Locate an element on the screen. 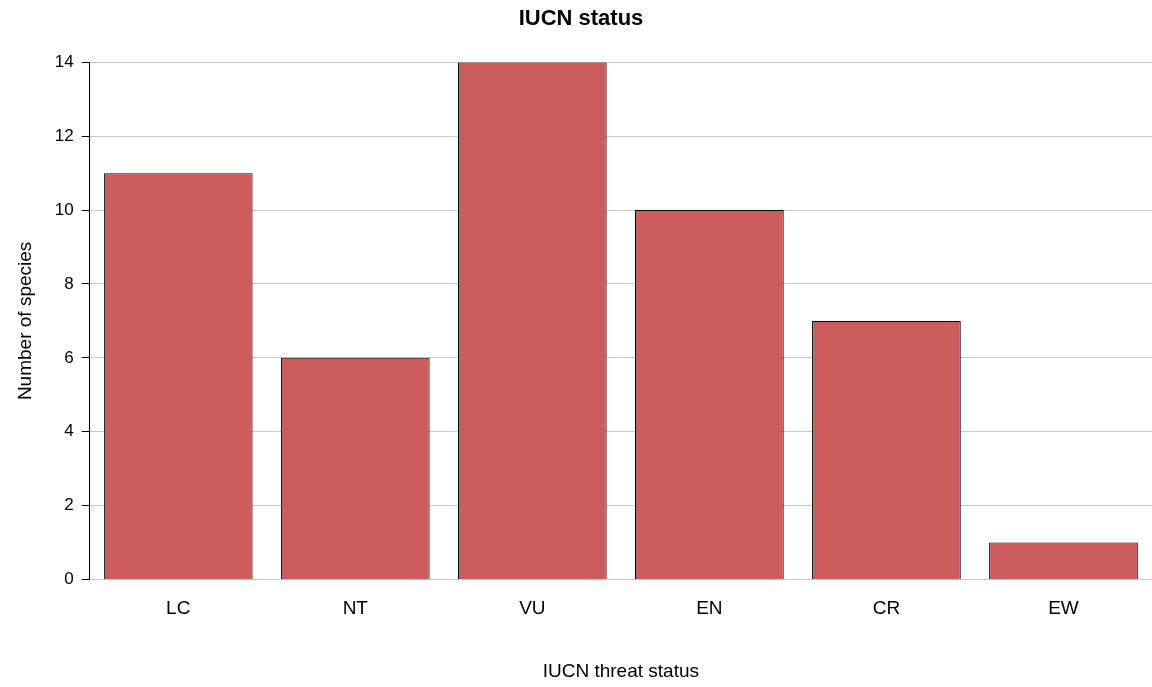  x-tick-label: NT is located at coordinates (355, 608).